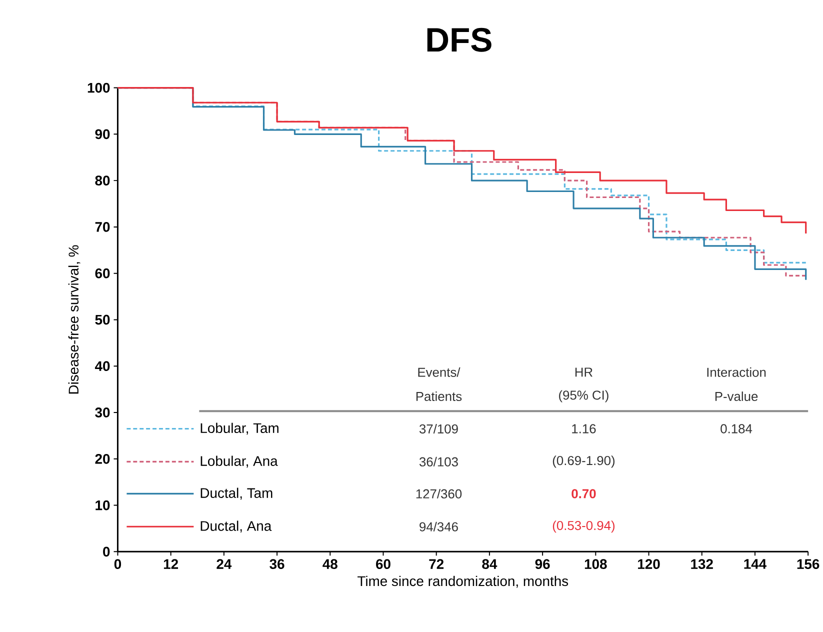  Describe the element at coordinates (277, 563) in the screenshot. I see `x-tick-label: 36` at that location.